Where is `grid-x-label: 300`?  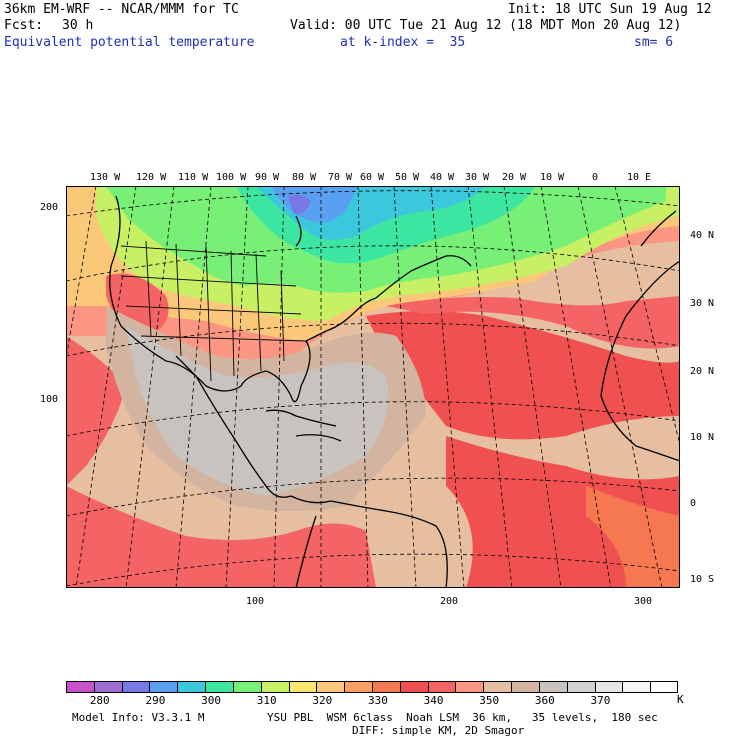
grid-x-label: 300 is located at coordinates (643, 601).